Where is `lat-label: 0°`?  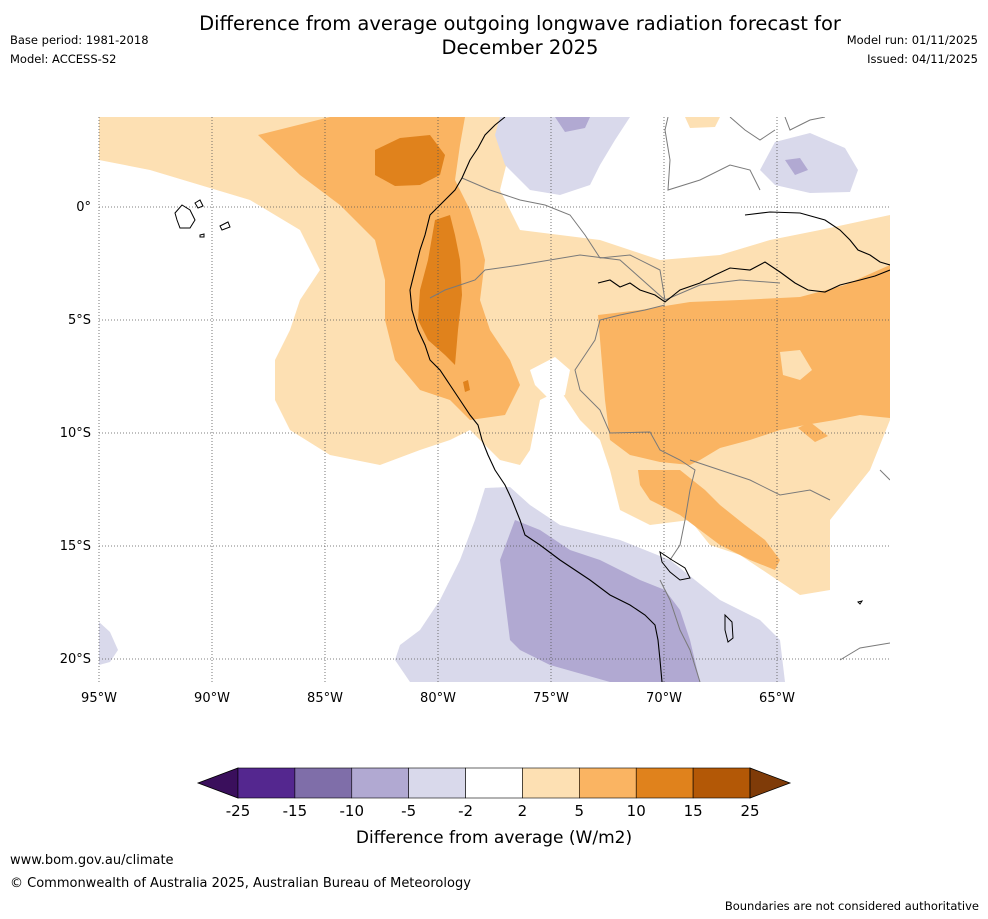
lat-label: 0° is located at coordinates (83, 207).